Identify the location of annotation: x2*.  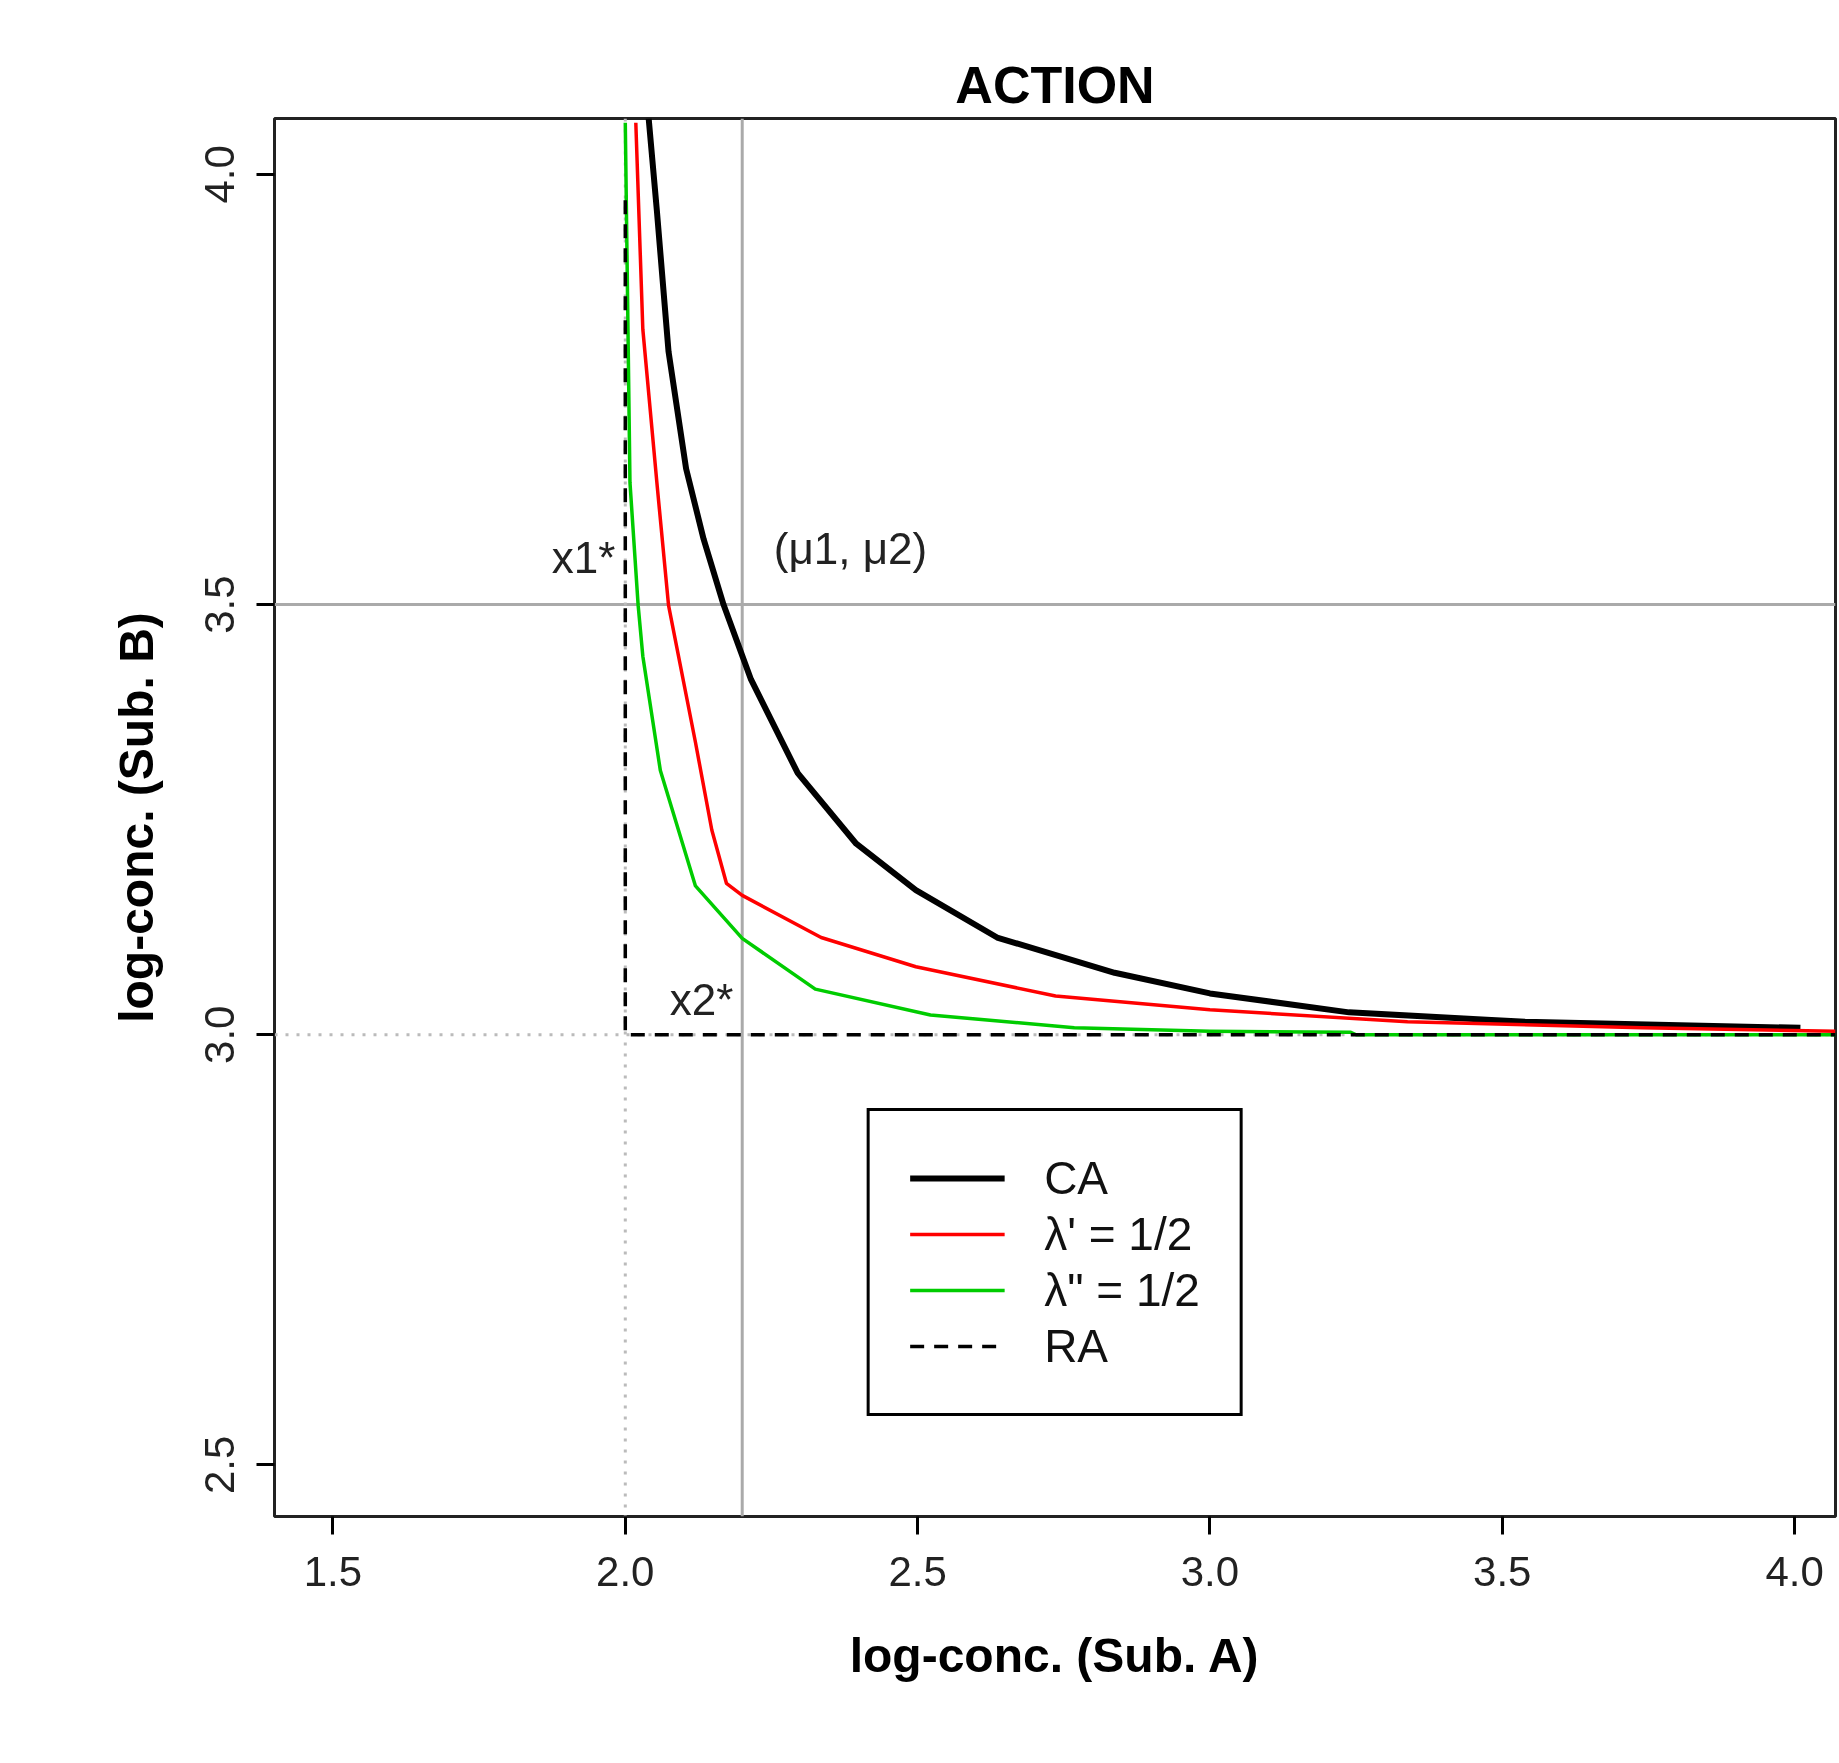
(701, 999).